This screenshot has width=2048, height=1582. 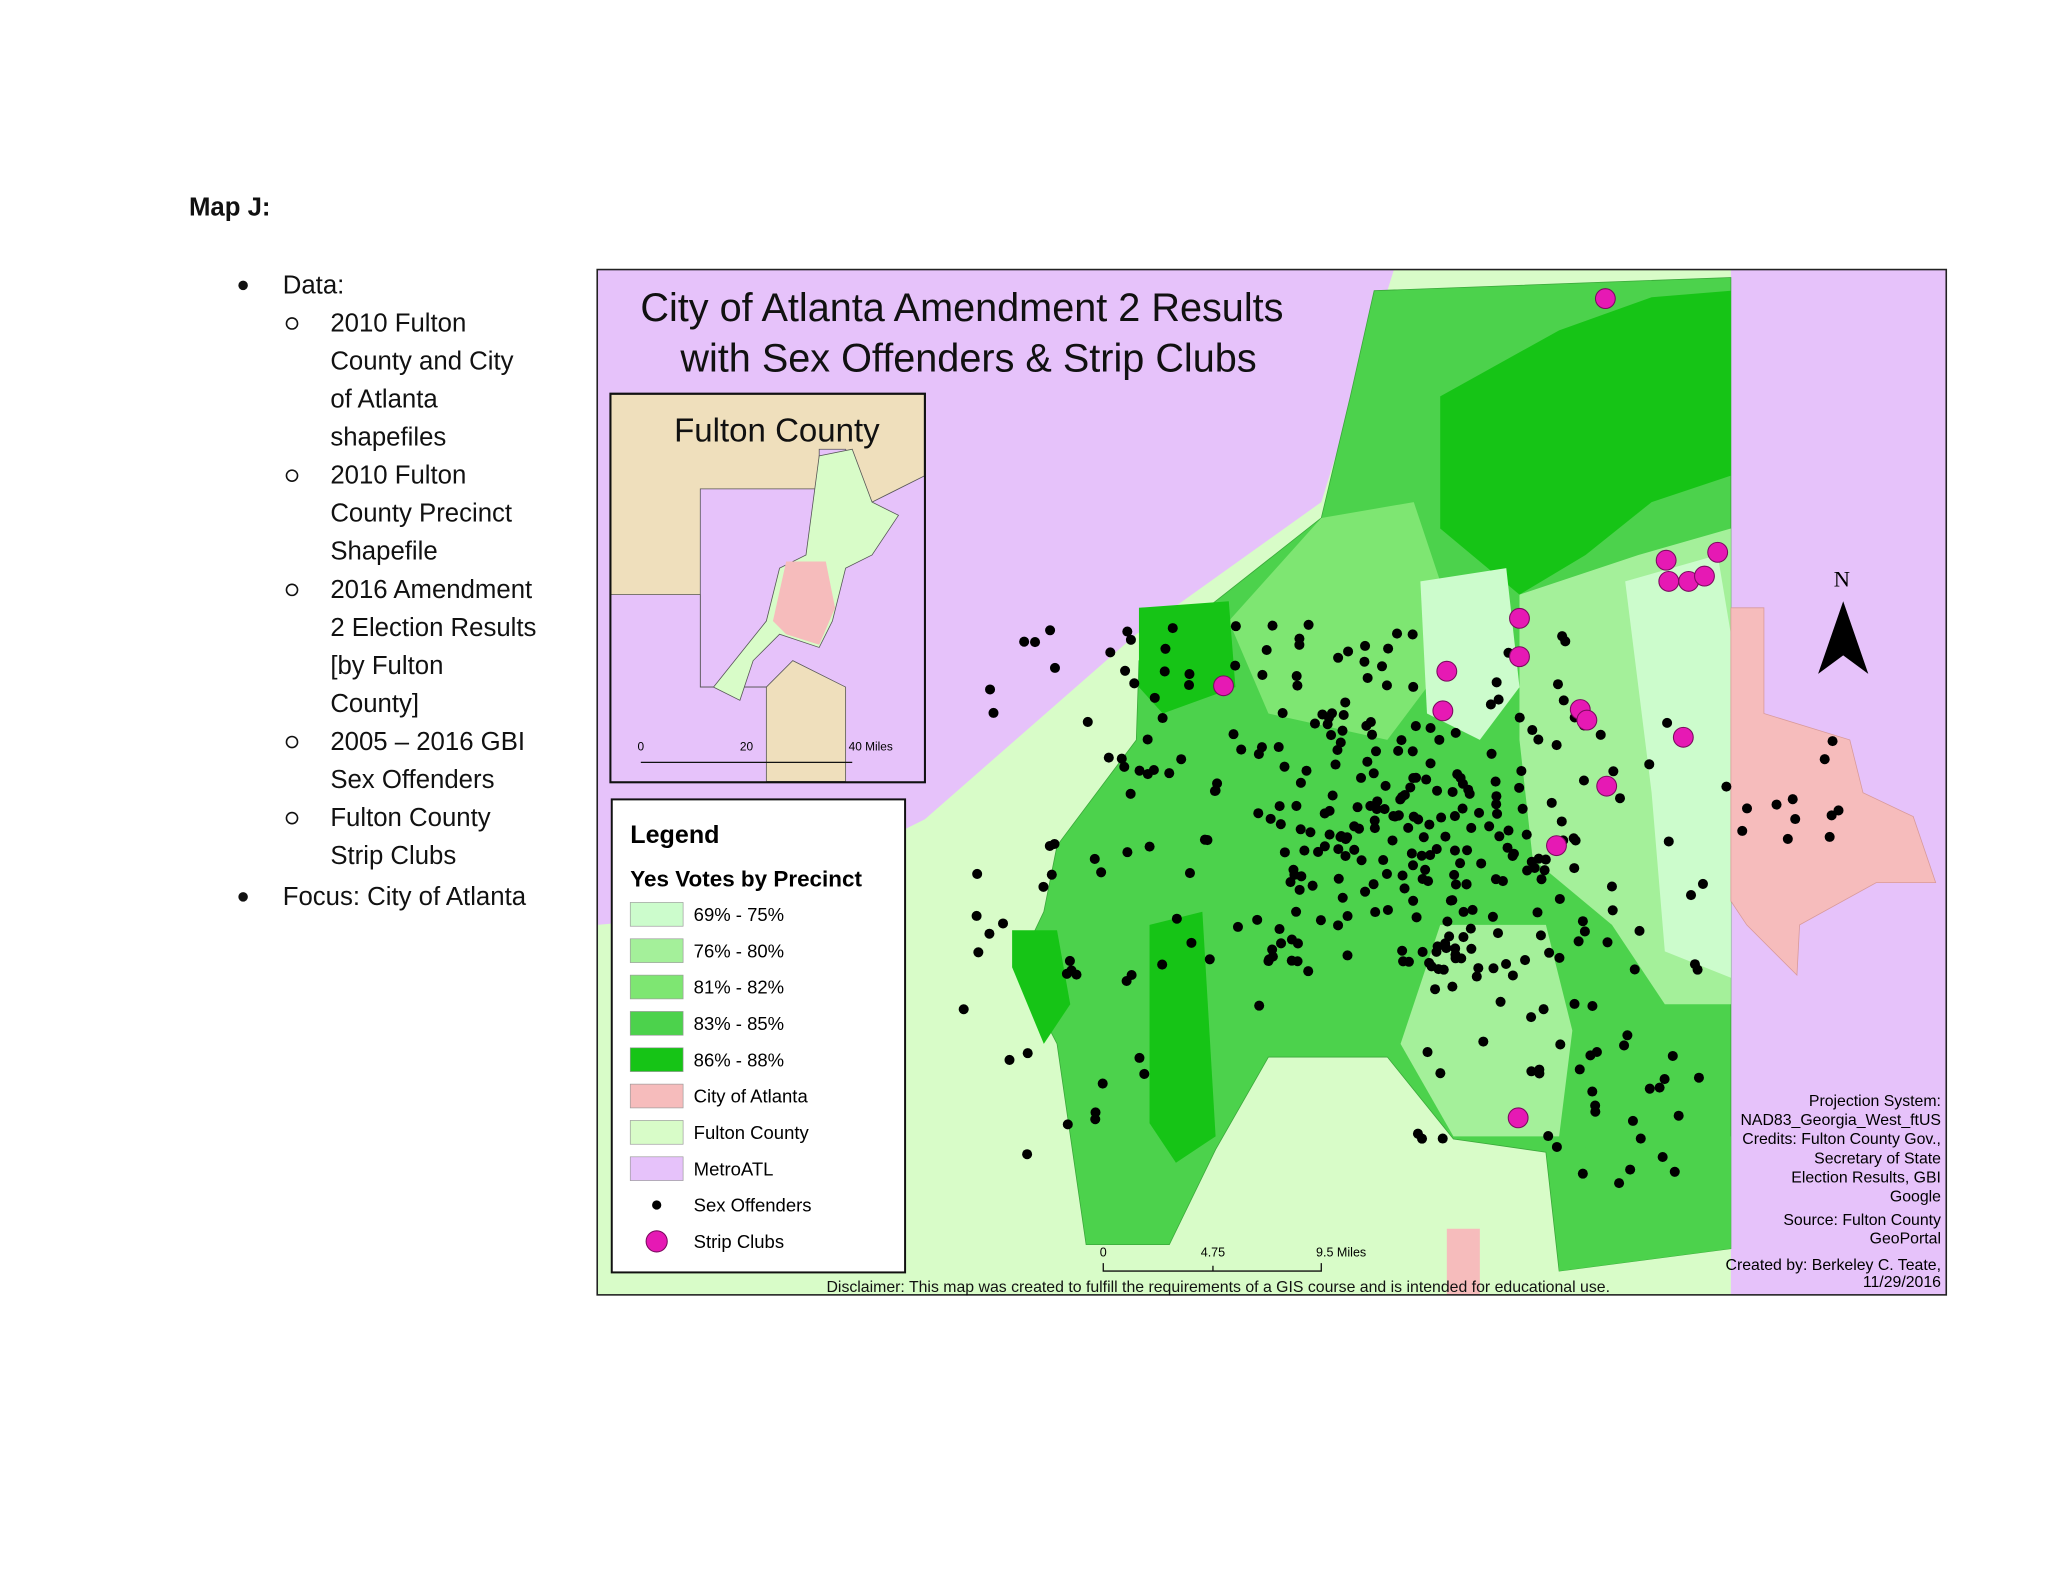 What do you see at coordinates (1866, 1178) in the screenshot?
I see `credit-line: Election Results, GBI` at bounding box center [1866, 1178].